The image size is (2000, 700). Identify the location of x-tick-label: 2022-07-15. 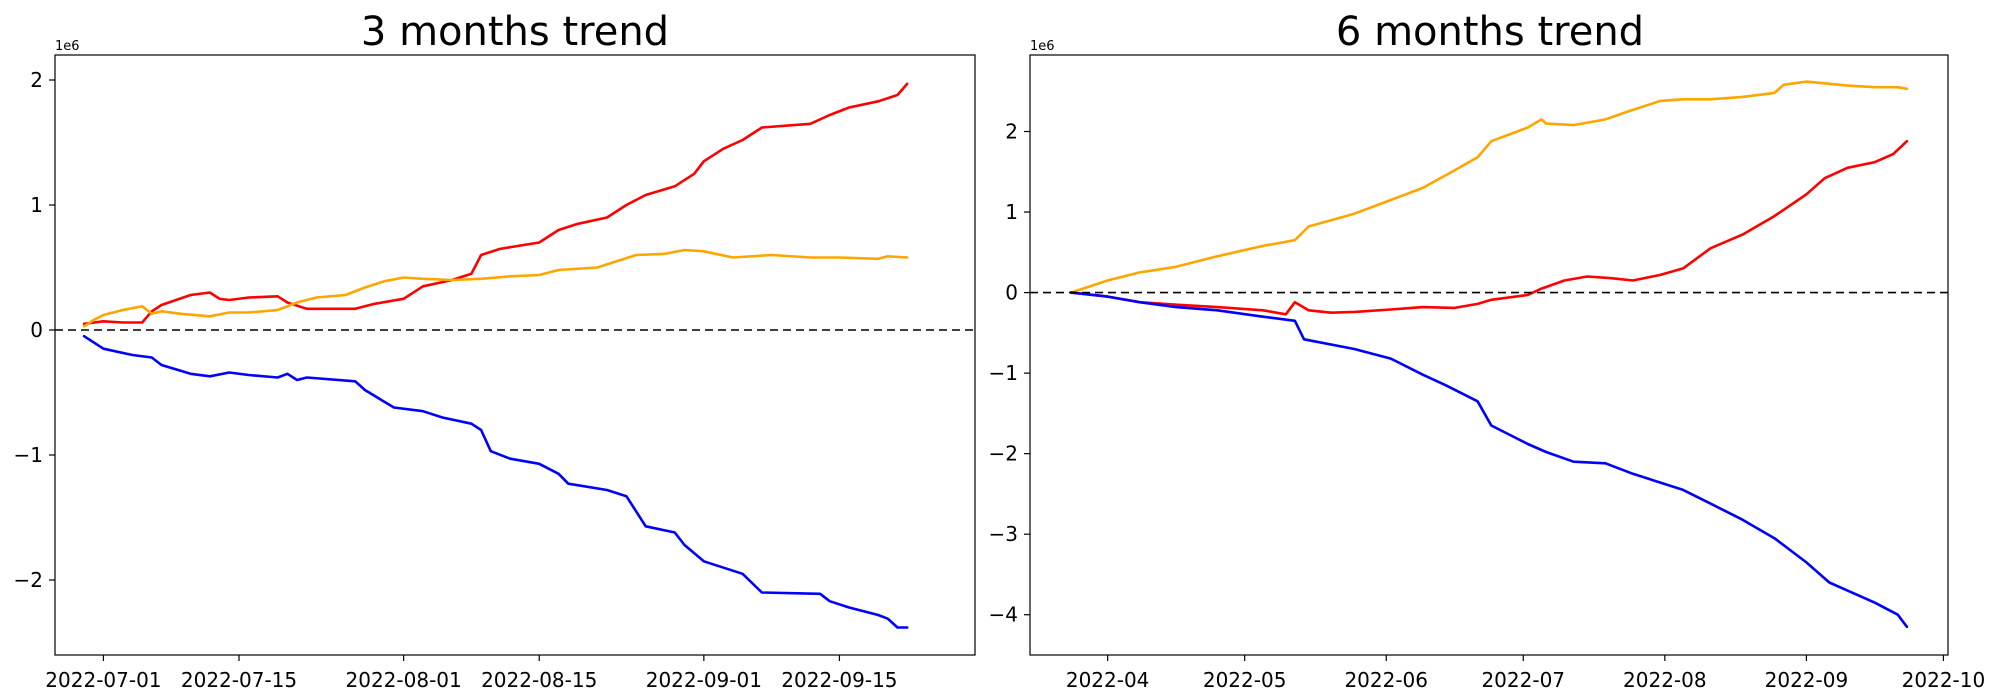
(239, 680).